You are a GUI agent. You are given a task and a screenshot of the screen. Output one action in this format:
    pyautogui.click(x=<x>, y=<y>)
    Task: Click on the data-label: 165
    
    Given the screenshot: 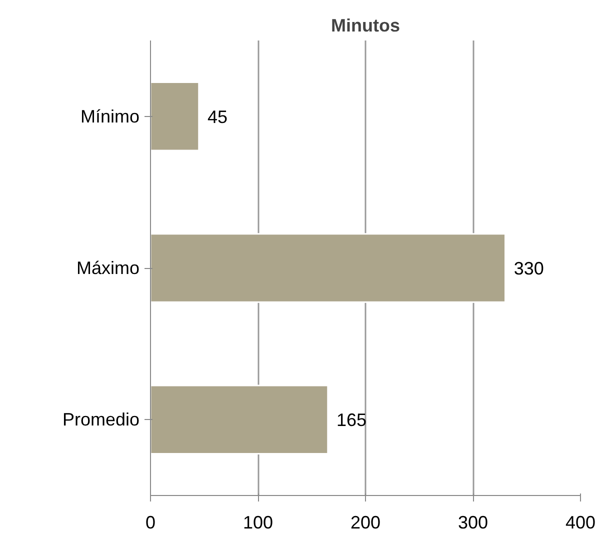 What is the action you would take?
    pyautogui.click(x=351, y=420)
    